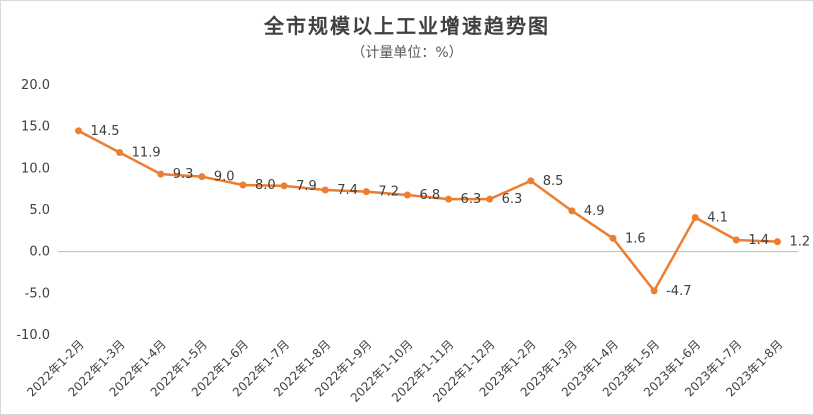  I want to click on data-label: 14.5, so click(105, 131).